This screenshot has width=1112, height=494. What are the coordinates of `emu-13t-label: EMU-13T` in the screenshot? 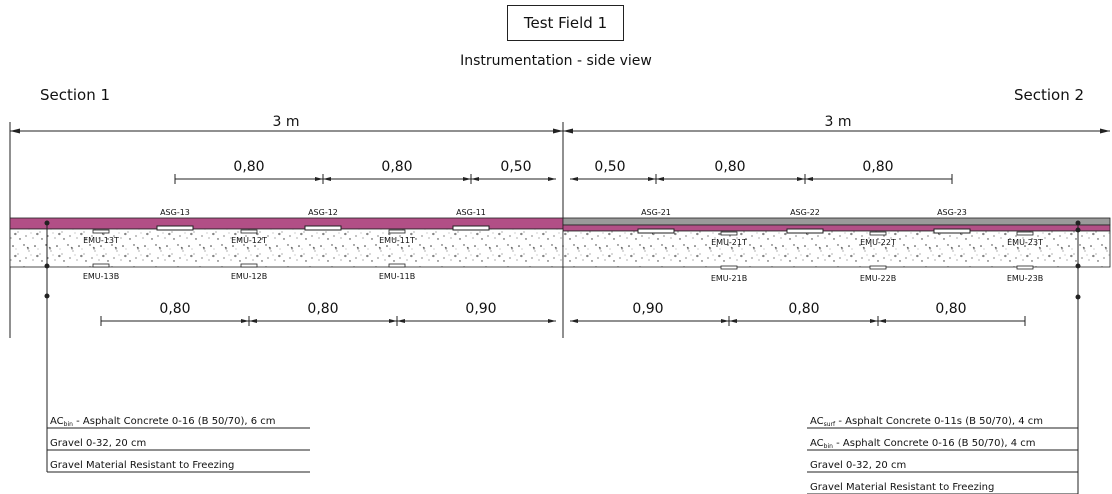 It's located at (101, 240).